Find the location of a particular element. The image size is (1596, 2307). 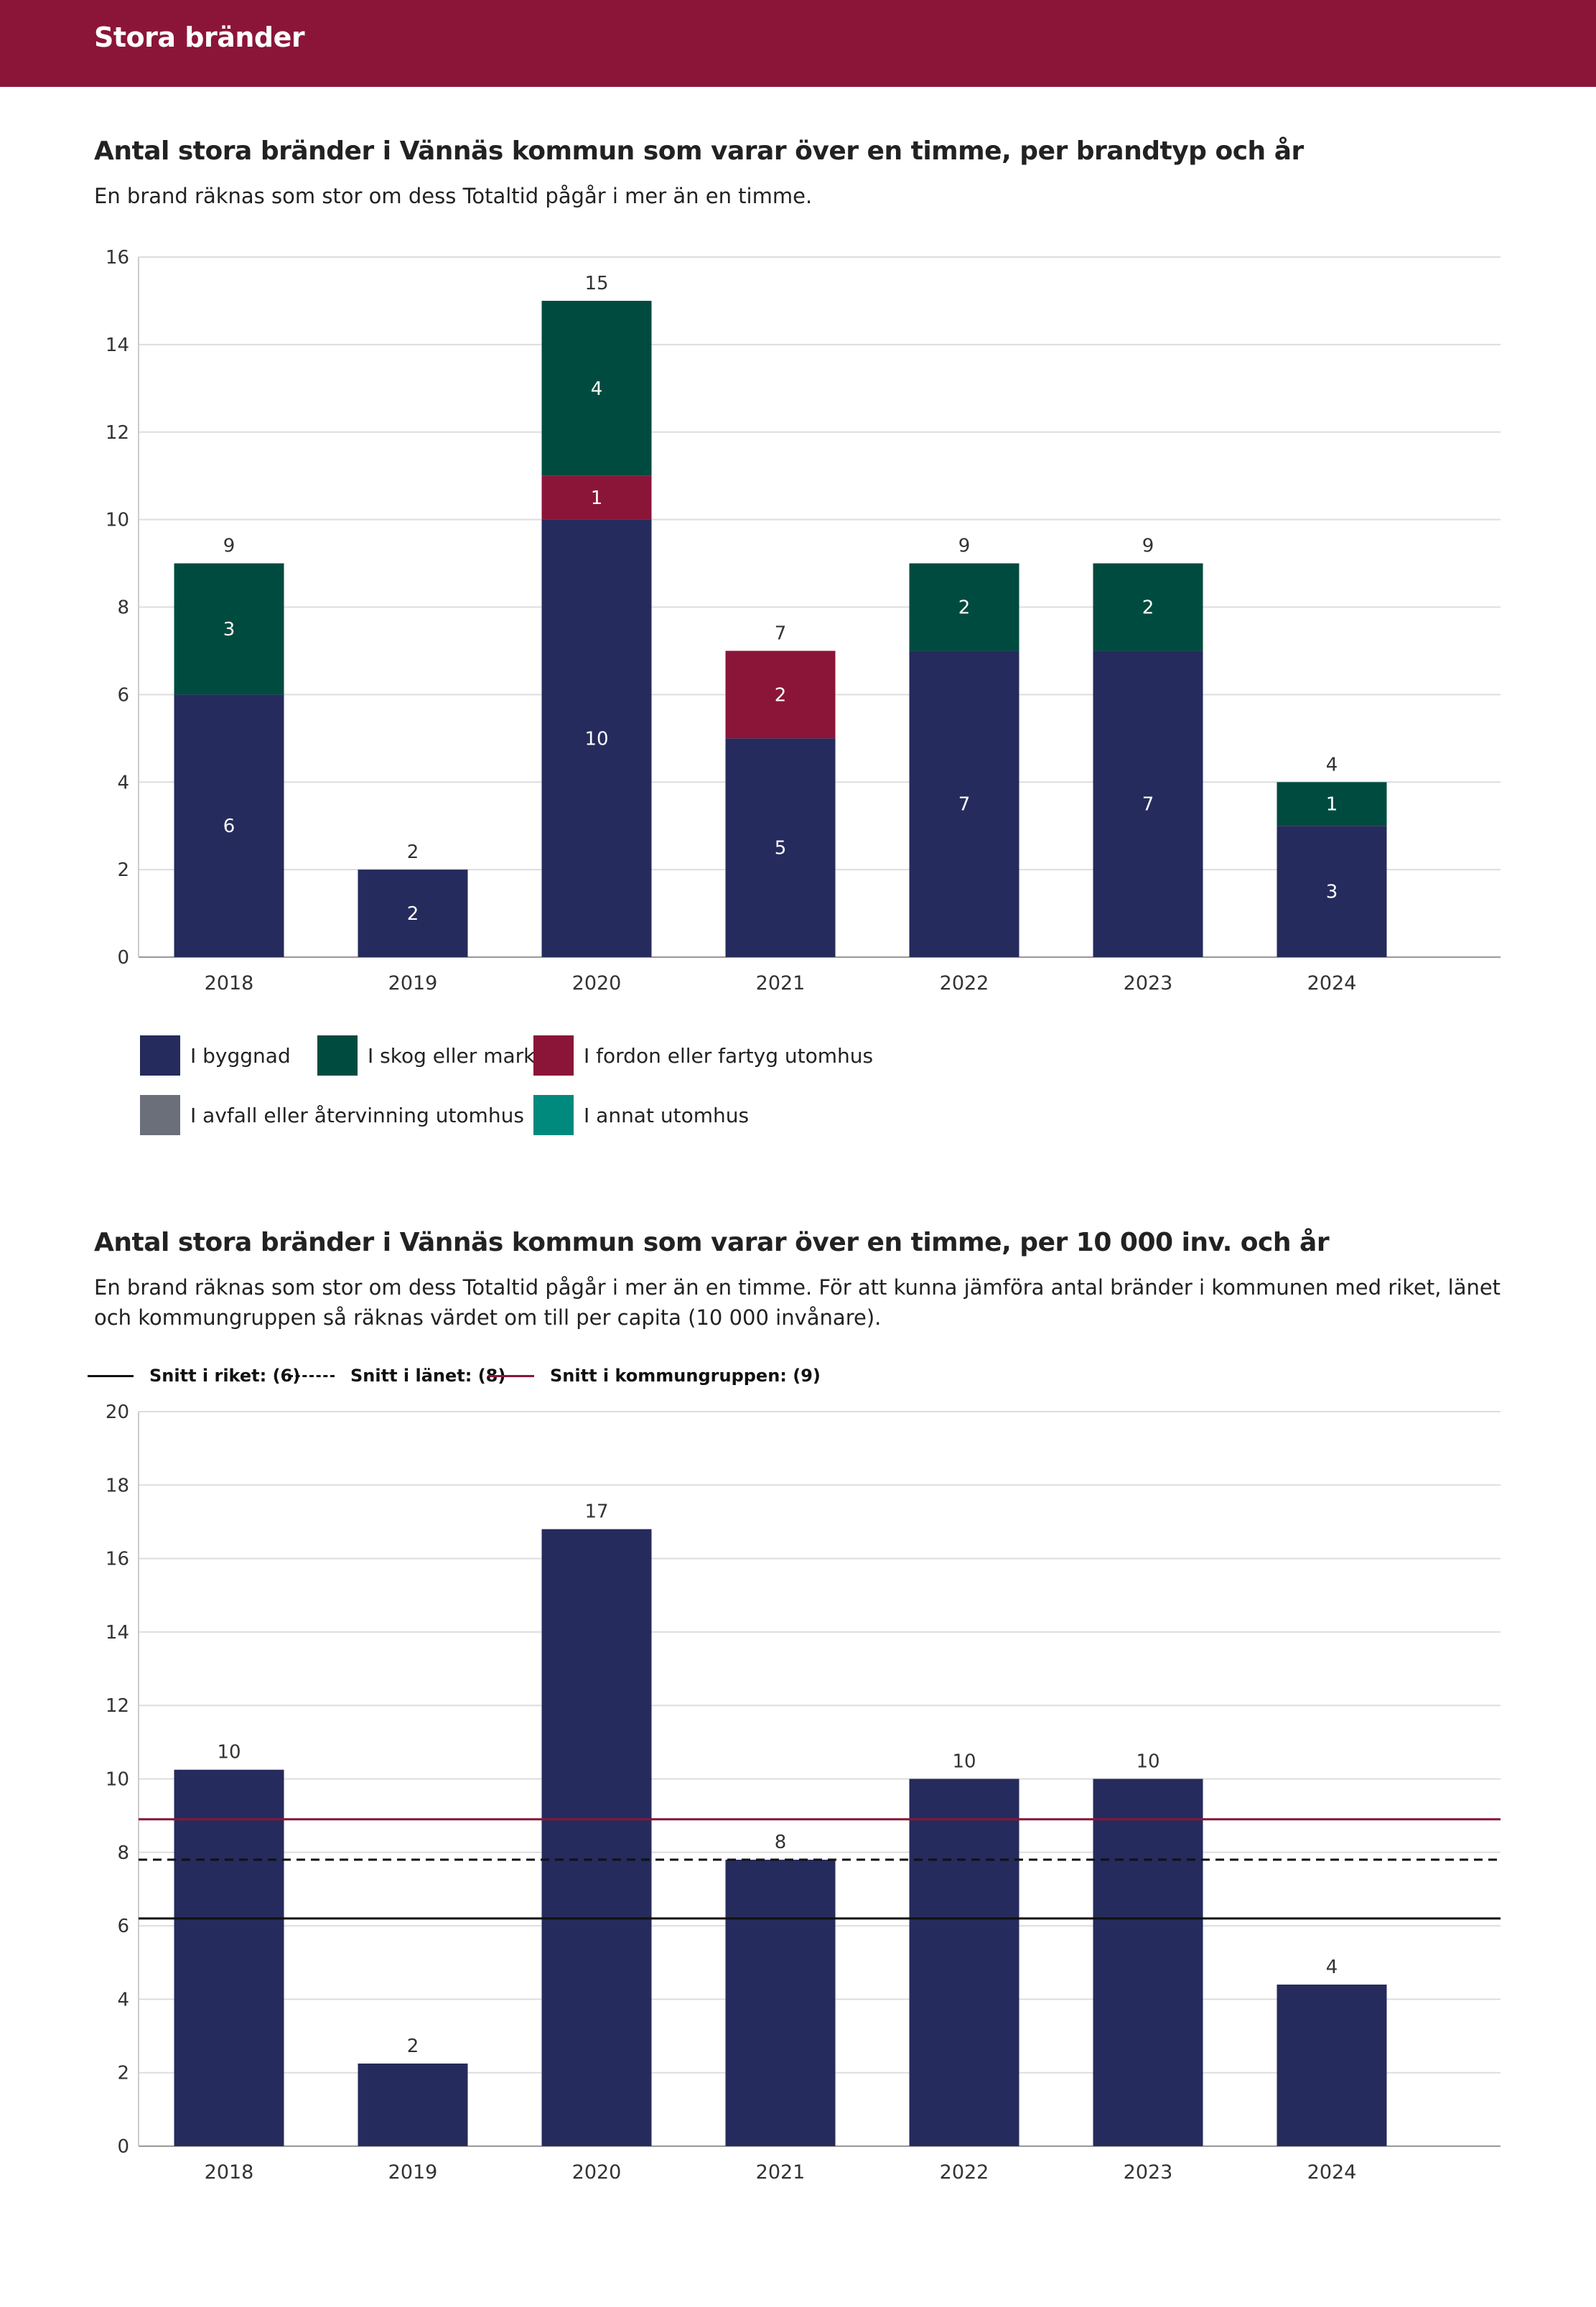

legend-swatch-skog is located at coordinates (337, 1055).